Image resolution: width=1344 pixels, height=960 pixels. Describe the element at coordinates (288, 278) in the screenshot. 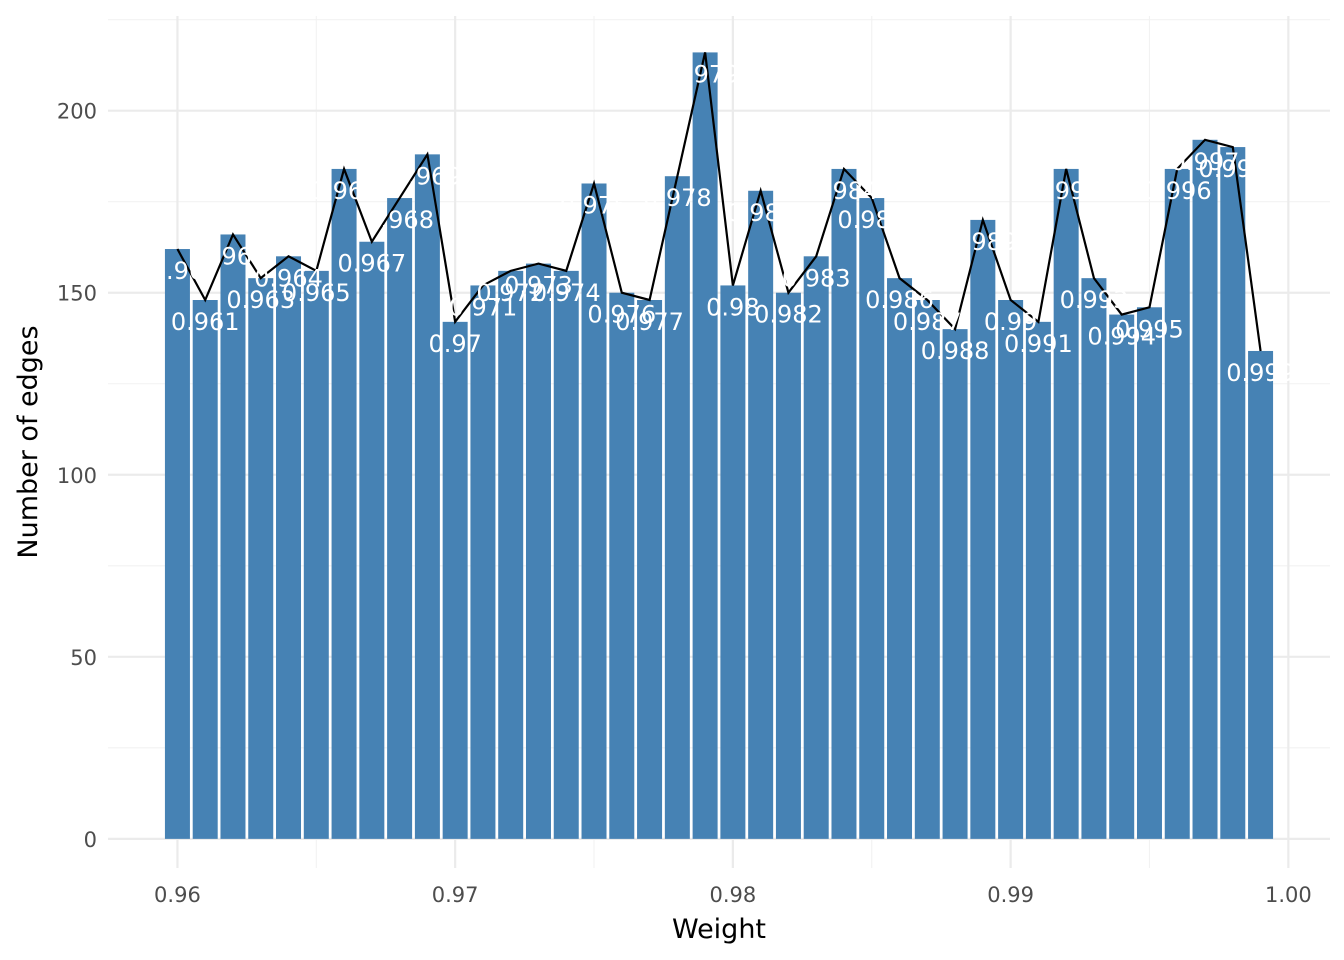

I see `bar-label: 0.964` at that location.